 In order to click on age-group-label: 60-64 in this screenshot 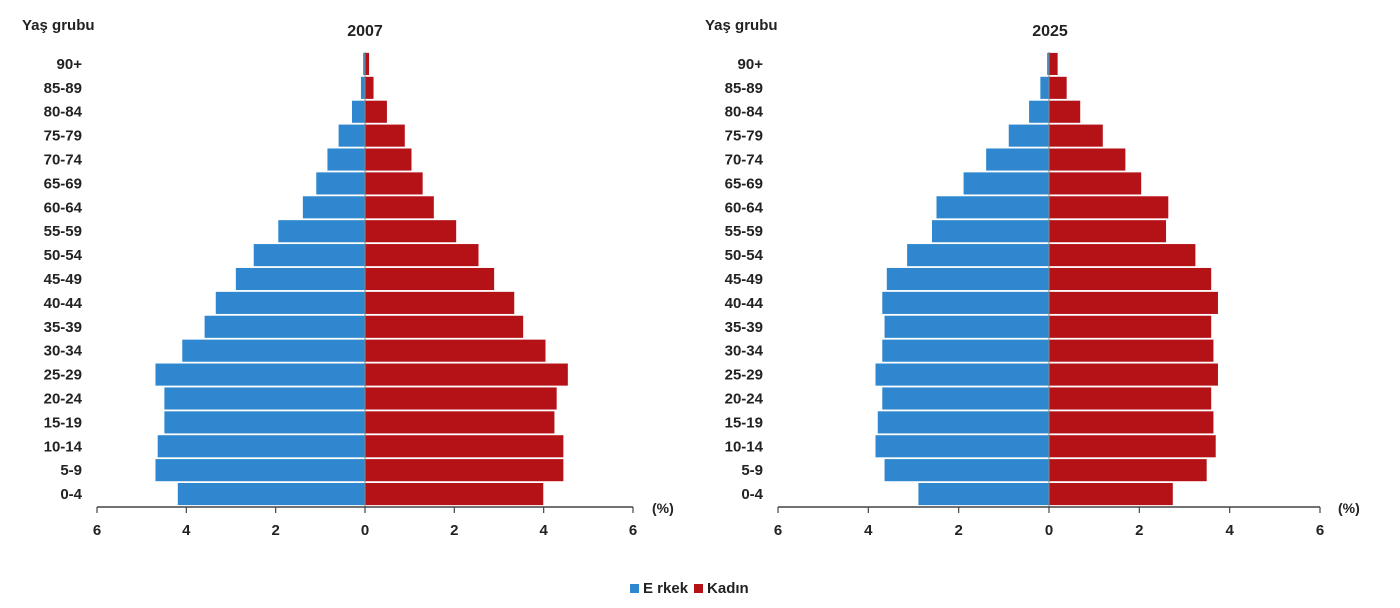, I will do `click(744, 207)`.